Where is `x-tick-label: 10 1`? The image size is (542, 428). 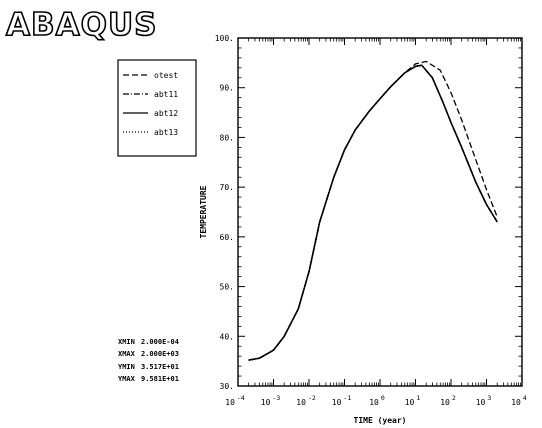
x-tick-label: 10 1 is located at coordinates (413, 400).